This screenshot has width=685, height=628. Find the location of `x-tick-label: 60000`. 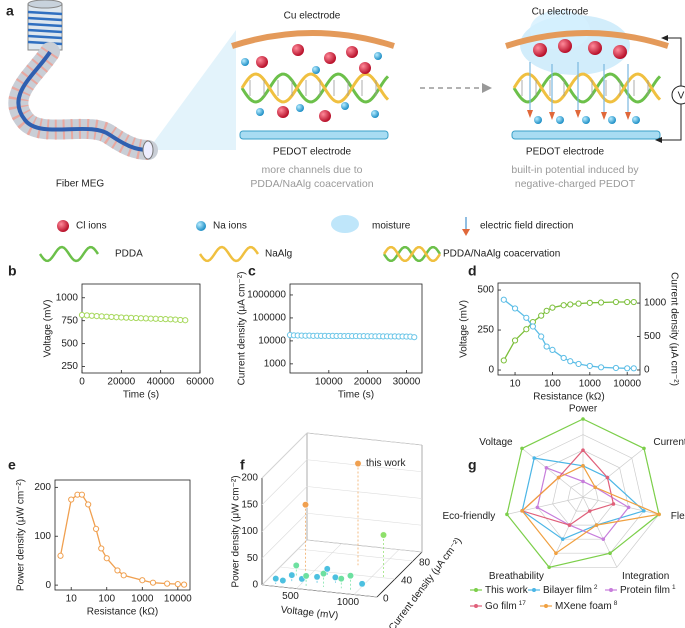

x-tick-label: 60000 is located at coordinates (200, 382).